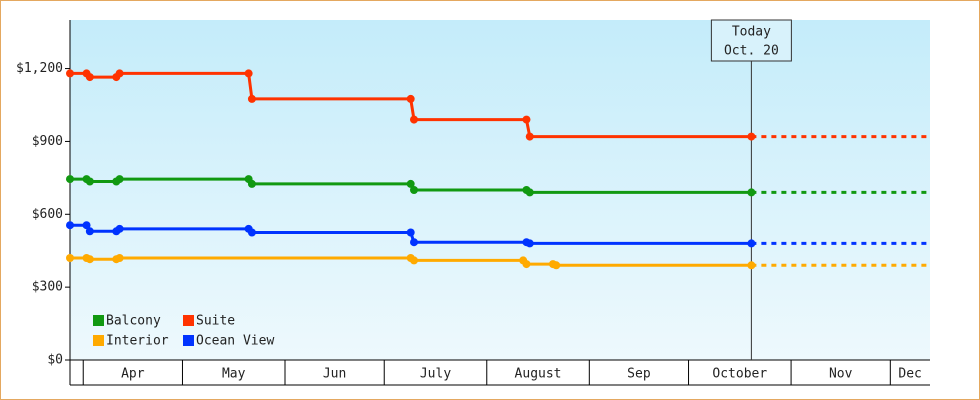  Describe the element at coordinates (39, 68) in the screenshot. I see `y-tick-label: $1,200` at that location.